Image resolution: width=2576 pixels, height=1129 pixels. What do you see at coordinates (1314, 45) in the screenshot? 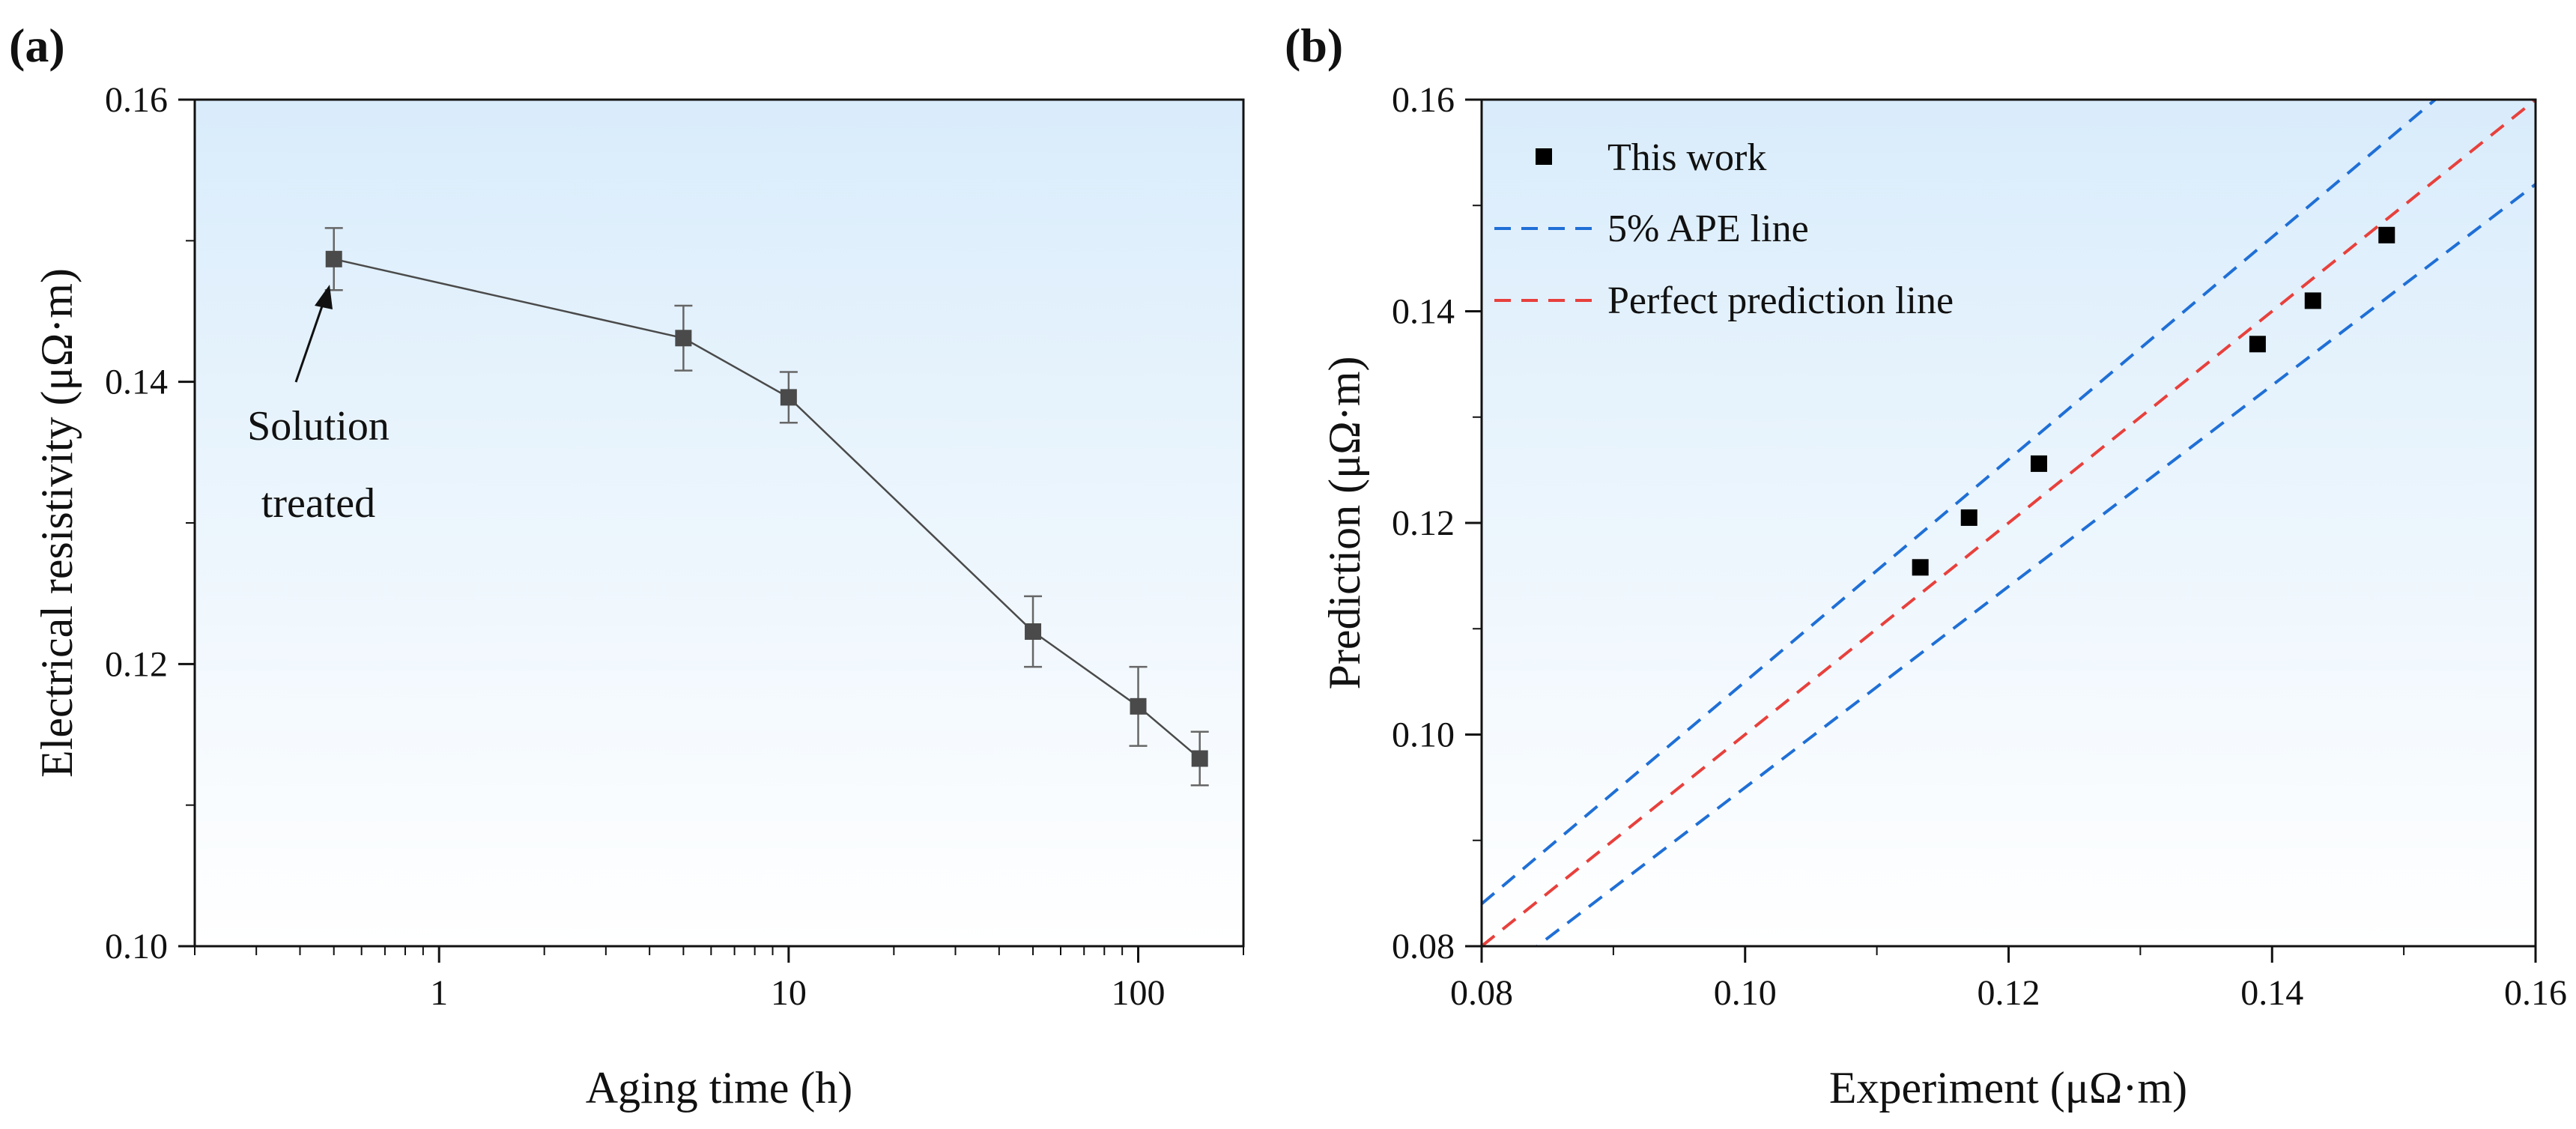
I see `panel-label-b: (b)` at bounding box center [1314, 45].